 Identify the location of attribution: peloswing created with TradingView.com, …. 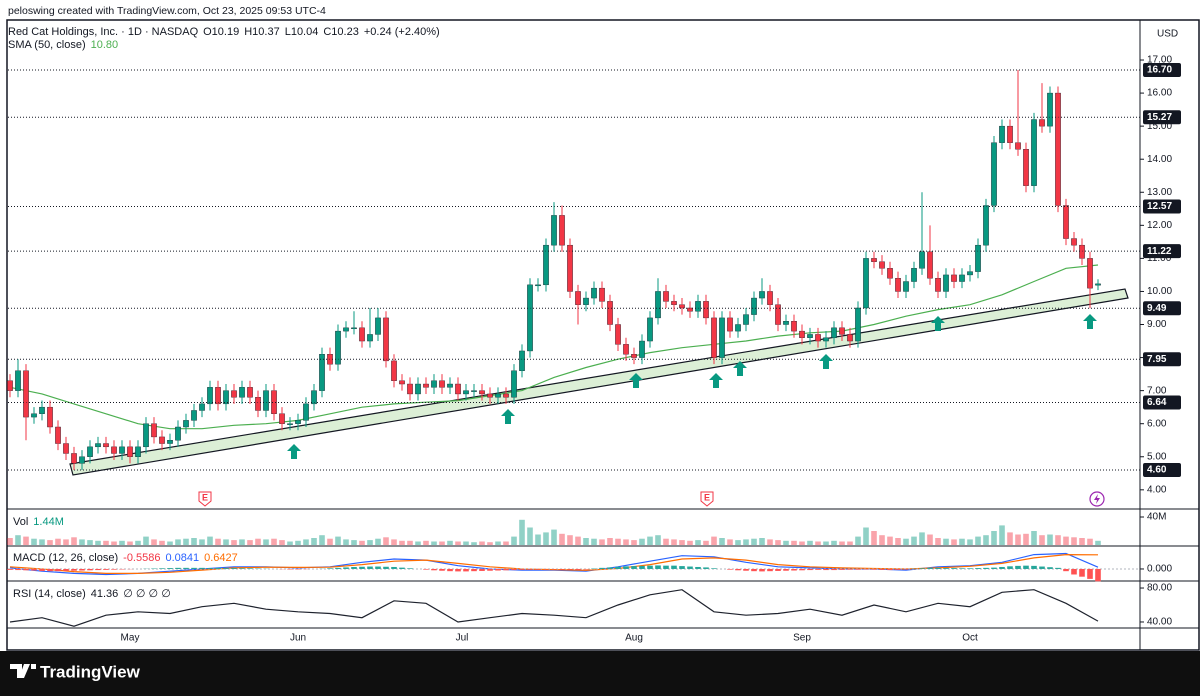
(167, 11).